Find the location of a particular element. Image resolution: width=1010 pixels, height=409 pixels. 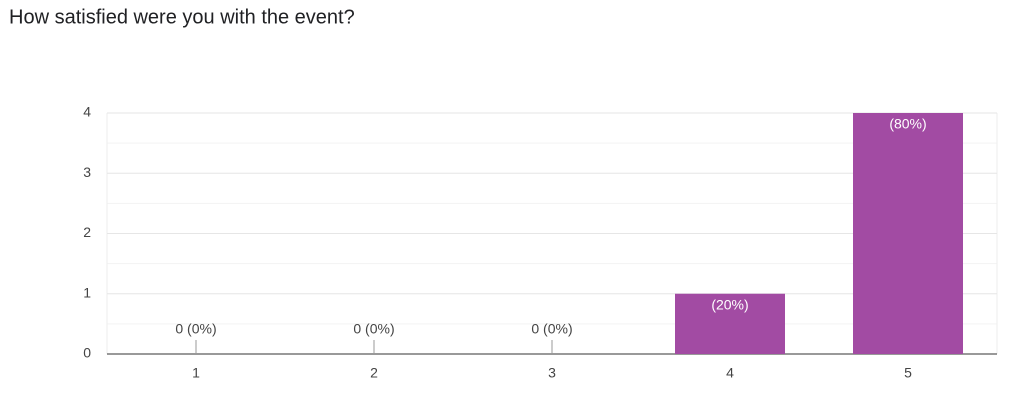

y-tick-label: 0 is located at coordinates (87, 353).